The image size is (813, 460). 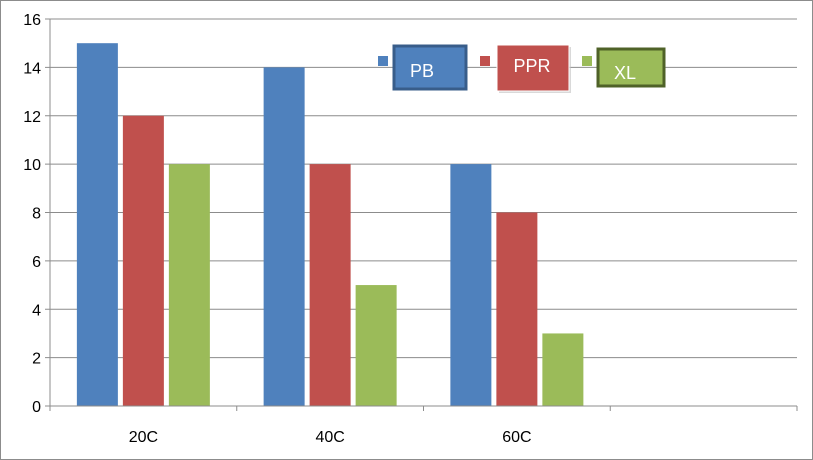 I want to click on legend-label-pb: PB, so click(x=422, y=71).